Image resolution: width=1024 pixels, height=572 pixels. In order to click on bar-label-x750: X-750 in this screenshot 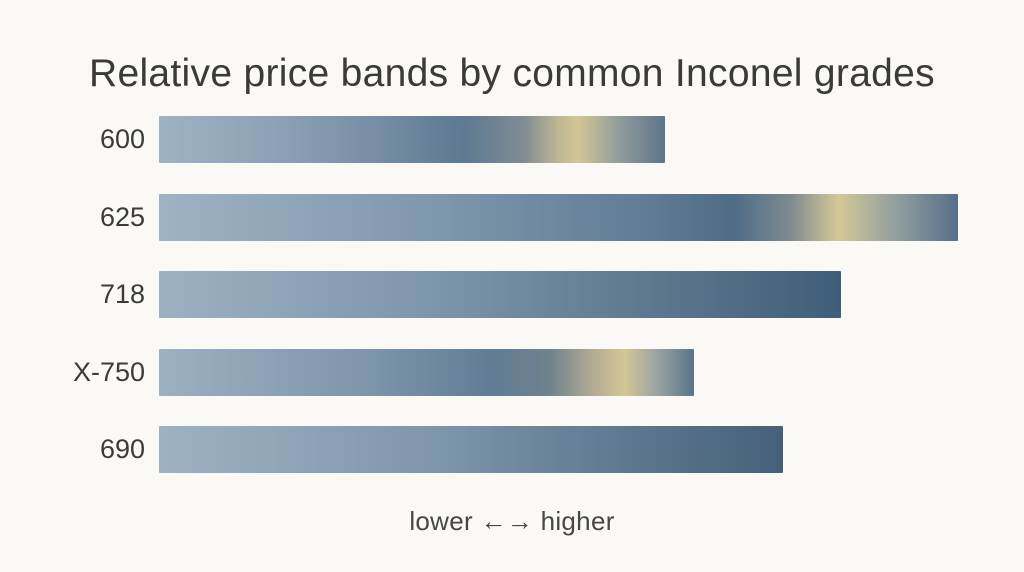, I will do `click(108, 372)`.